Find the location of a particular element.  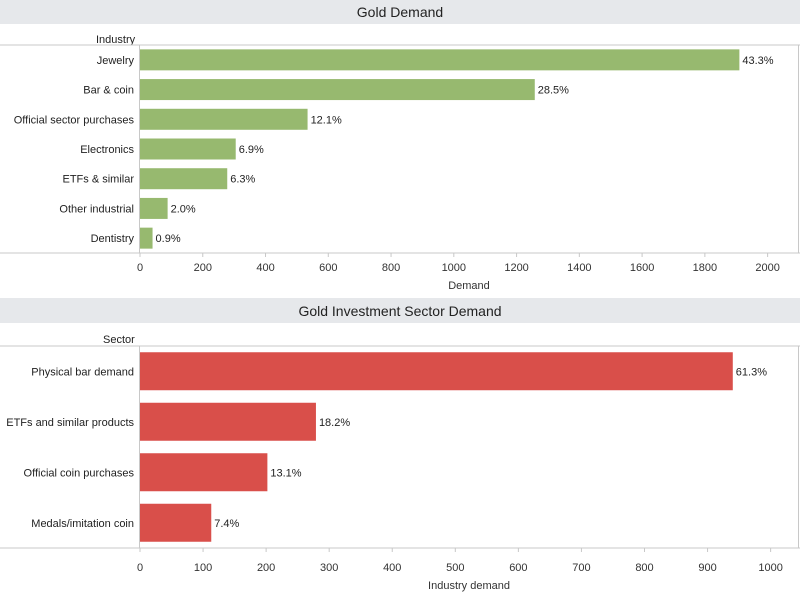

chart1-data-label: 28.5% is located at coordinates (553, 91).